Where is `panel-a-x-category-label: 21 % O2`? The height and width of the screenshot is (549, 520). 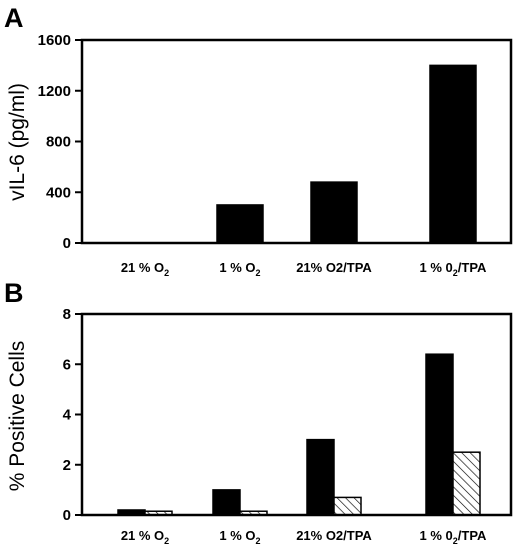 panel-a-x-category-label: 21 % O2 is located at coordinates (145, 269).